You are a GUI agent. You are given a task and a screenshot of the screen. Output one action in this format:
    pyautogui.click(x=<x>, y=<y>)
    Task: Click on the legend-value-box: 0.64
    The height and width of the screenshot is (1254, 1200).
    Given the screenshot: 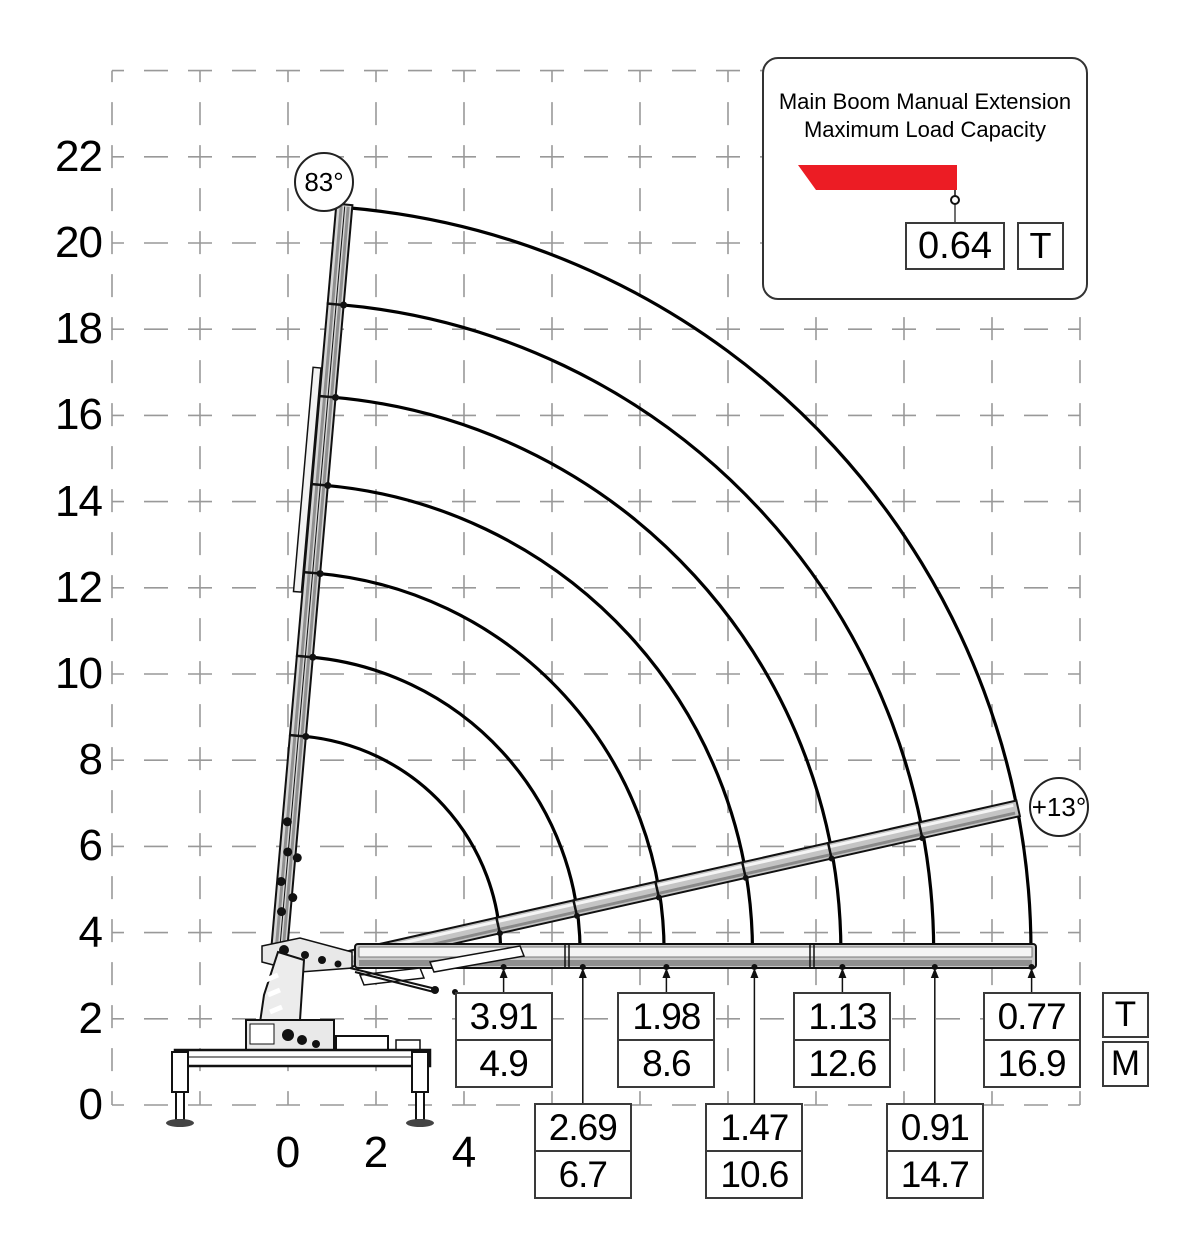 What is the action you would take?
    pyautogui.click(x=955, y=246)
    